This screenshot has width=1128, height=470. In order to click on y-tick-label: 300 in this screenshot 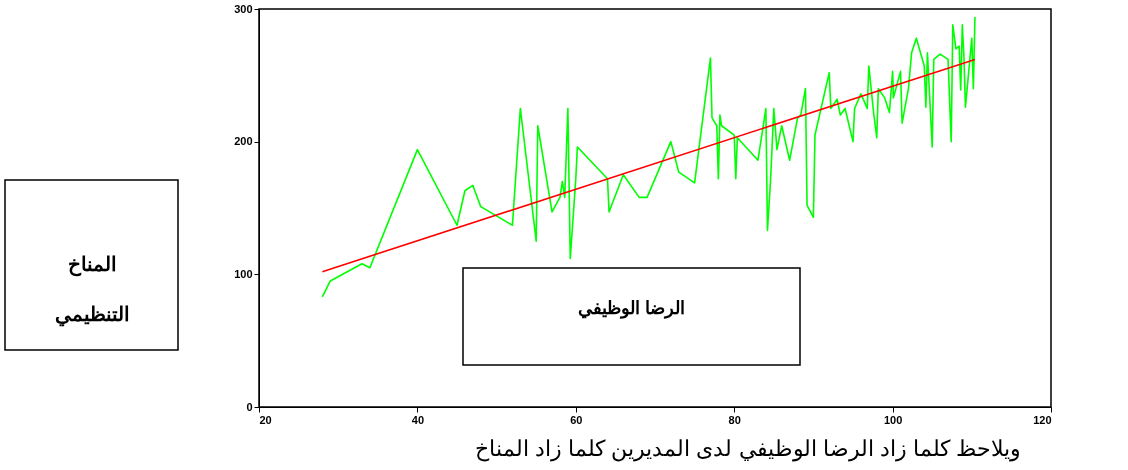, I will do `click(243, 8)`.